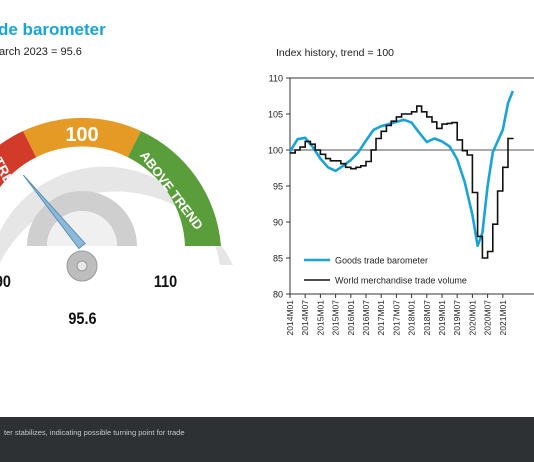 The width and height of the screenshot is (534, 462). Describe the element at coordinates (401, 281) in the screenshot. I see `legend-label-volume: World merchandise trade volume` at that location.